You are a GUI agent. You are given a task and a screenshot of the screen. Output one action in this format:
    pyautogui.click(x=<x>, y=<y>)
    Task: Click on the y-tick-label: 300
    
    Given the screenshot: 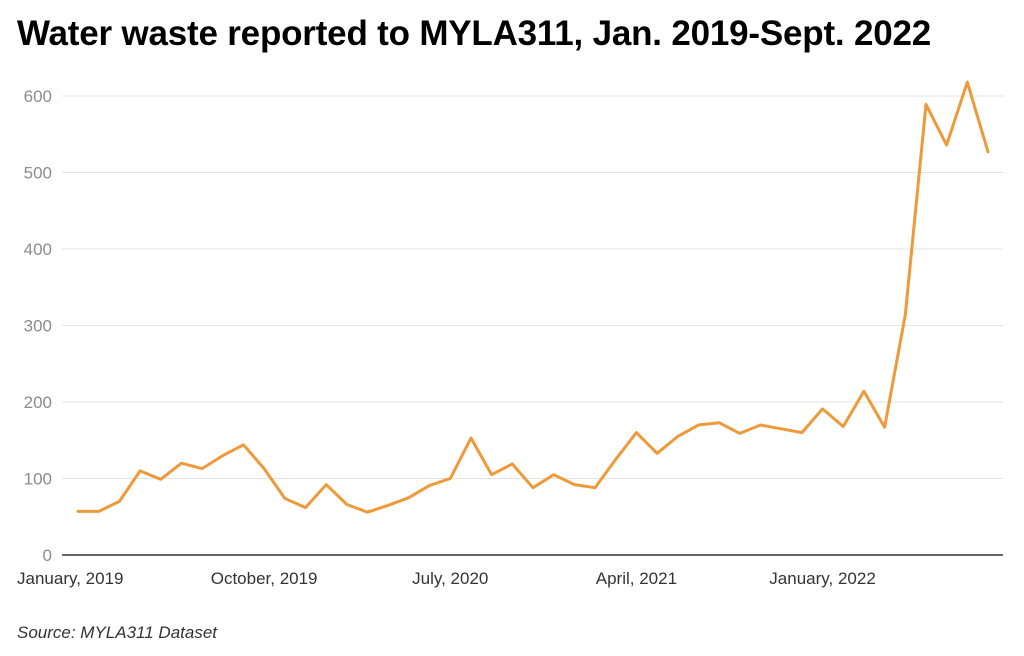 What is the action you would take?
    pyautogui.click(x=38, y=326)
    